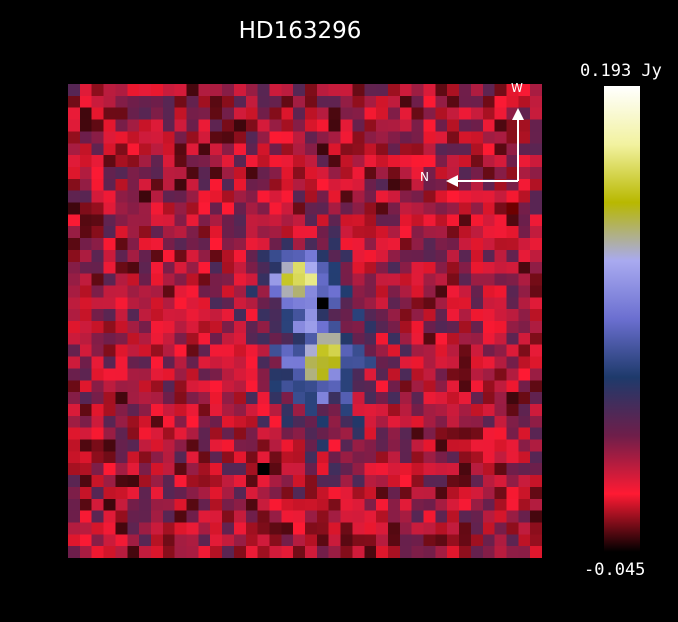  What do you see at coordinates (424, 177) in the screenshot?
I see `north-label: N` at bounding box center [424, 177].